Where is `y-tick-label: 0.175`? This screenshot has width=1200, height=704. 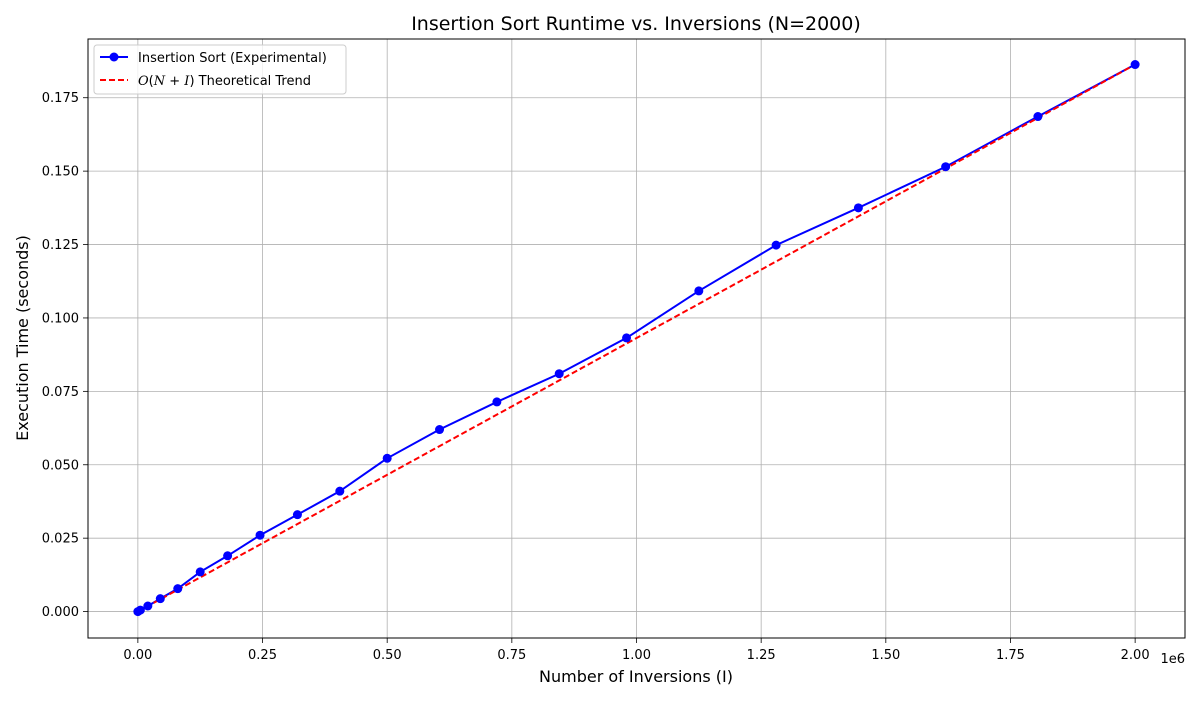 y-tick-label: 0.175 is located at coordinates (60, 98).